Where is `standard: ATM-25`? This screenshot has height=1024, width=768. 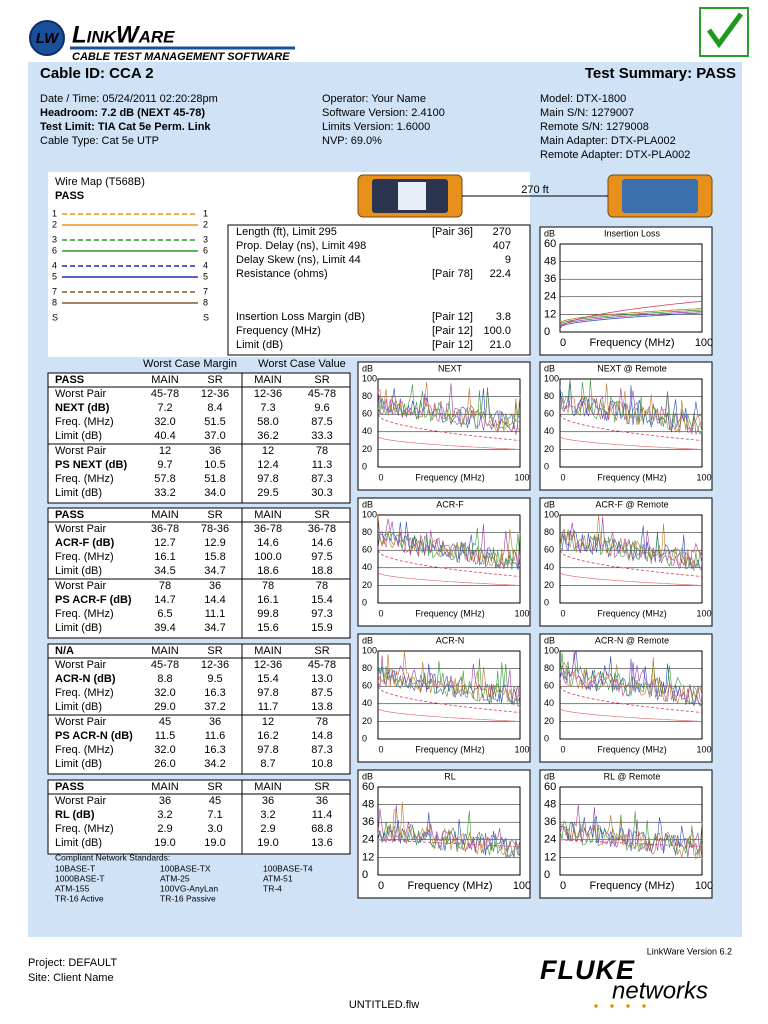
standard: ATM-25 is located at coordinates (175, 878).